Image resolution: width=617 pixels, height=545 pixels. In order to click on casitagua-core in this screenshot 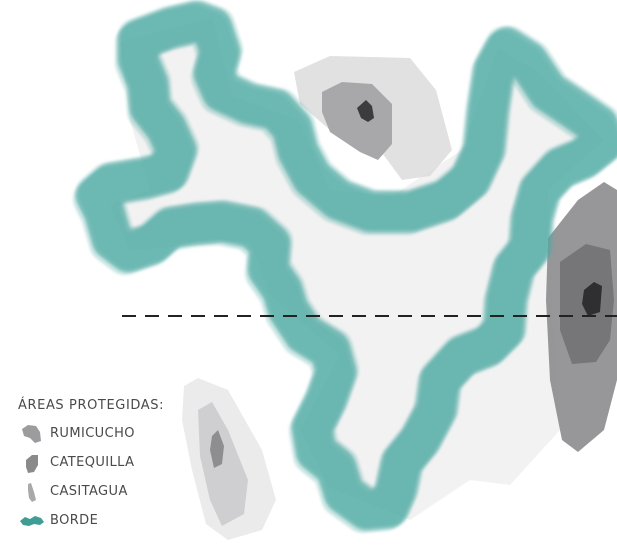, I will do `click(217, 449)`.